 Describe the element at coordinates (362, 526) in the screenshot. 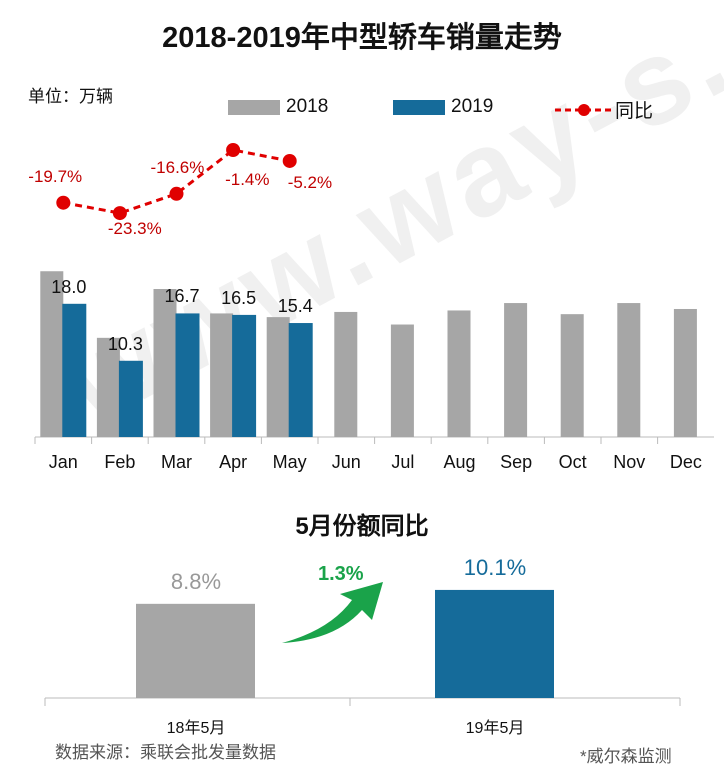

I see `sub-chart-title: 5月份额同比` at that location.